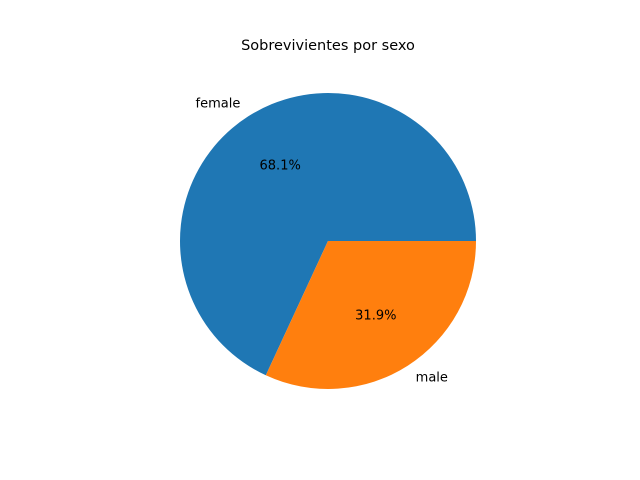 Image resolution: width=640 pixels, height=480 pixels. What do you see at coordinates (375, 315) in the screenshot?
I see `slice-pct-label-male: 31.9%` at bounding box center [375, 315].